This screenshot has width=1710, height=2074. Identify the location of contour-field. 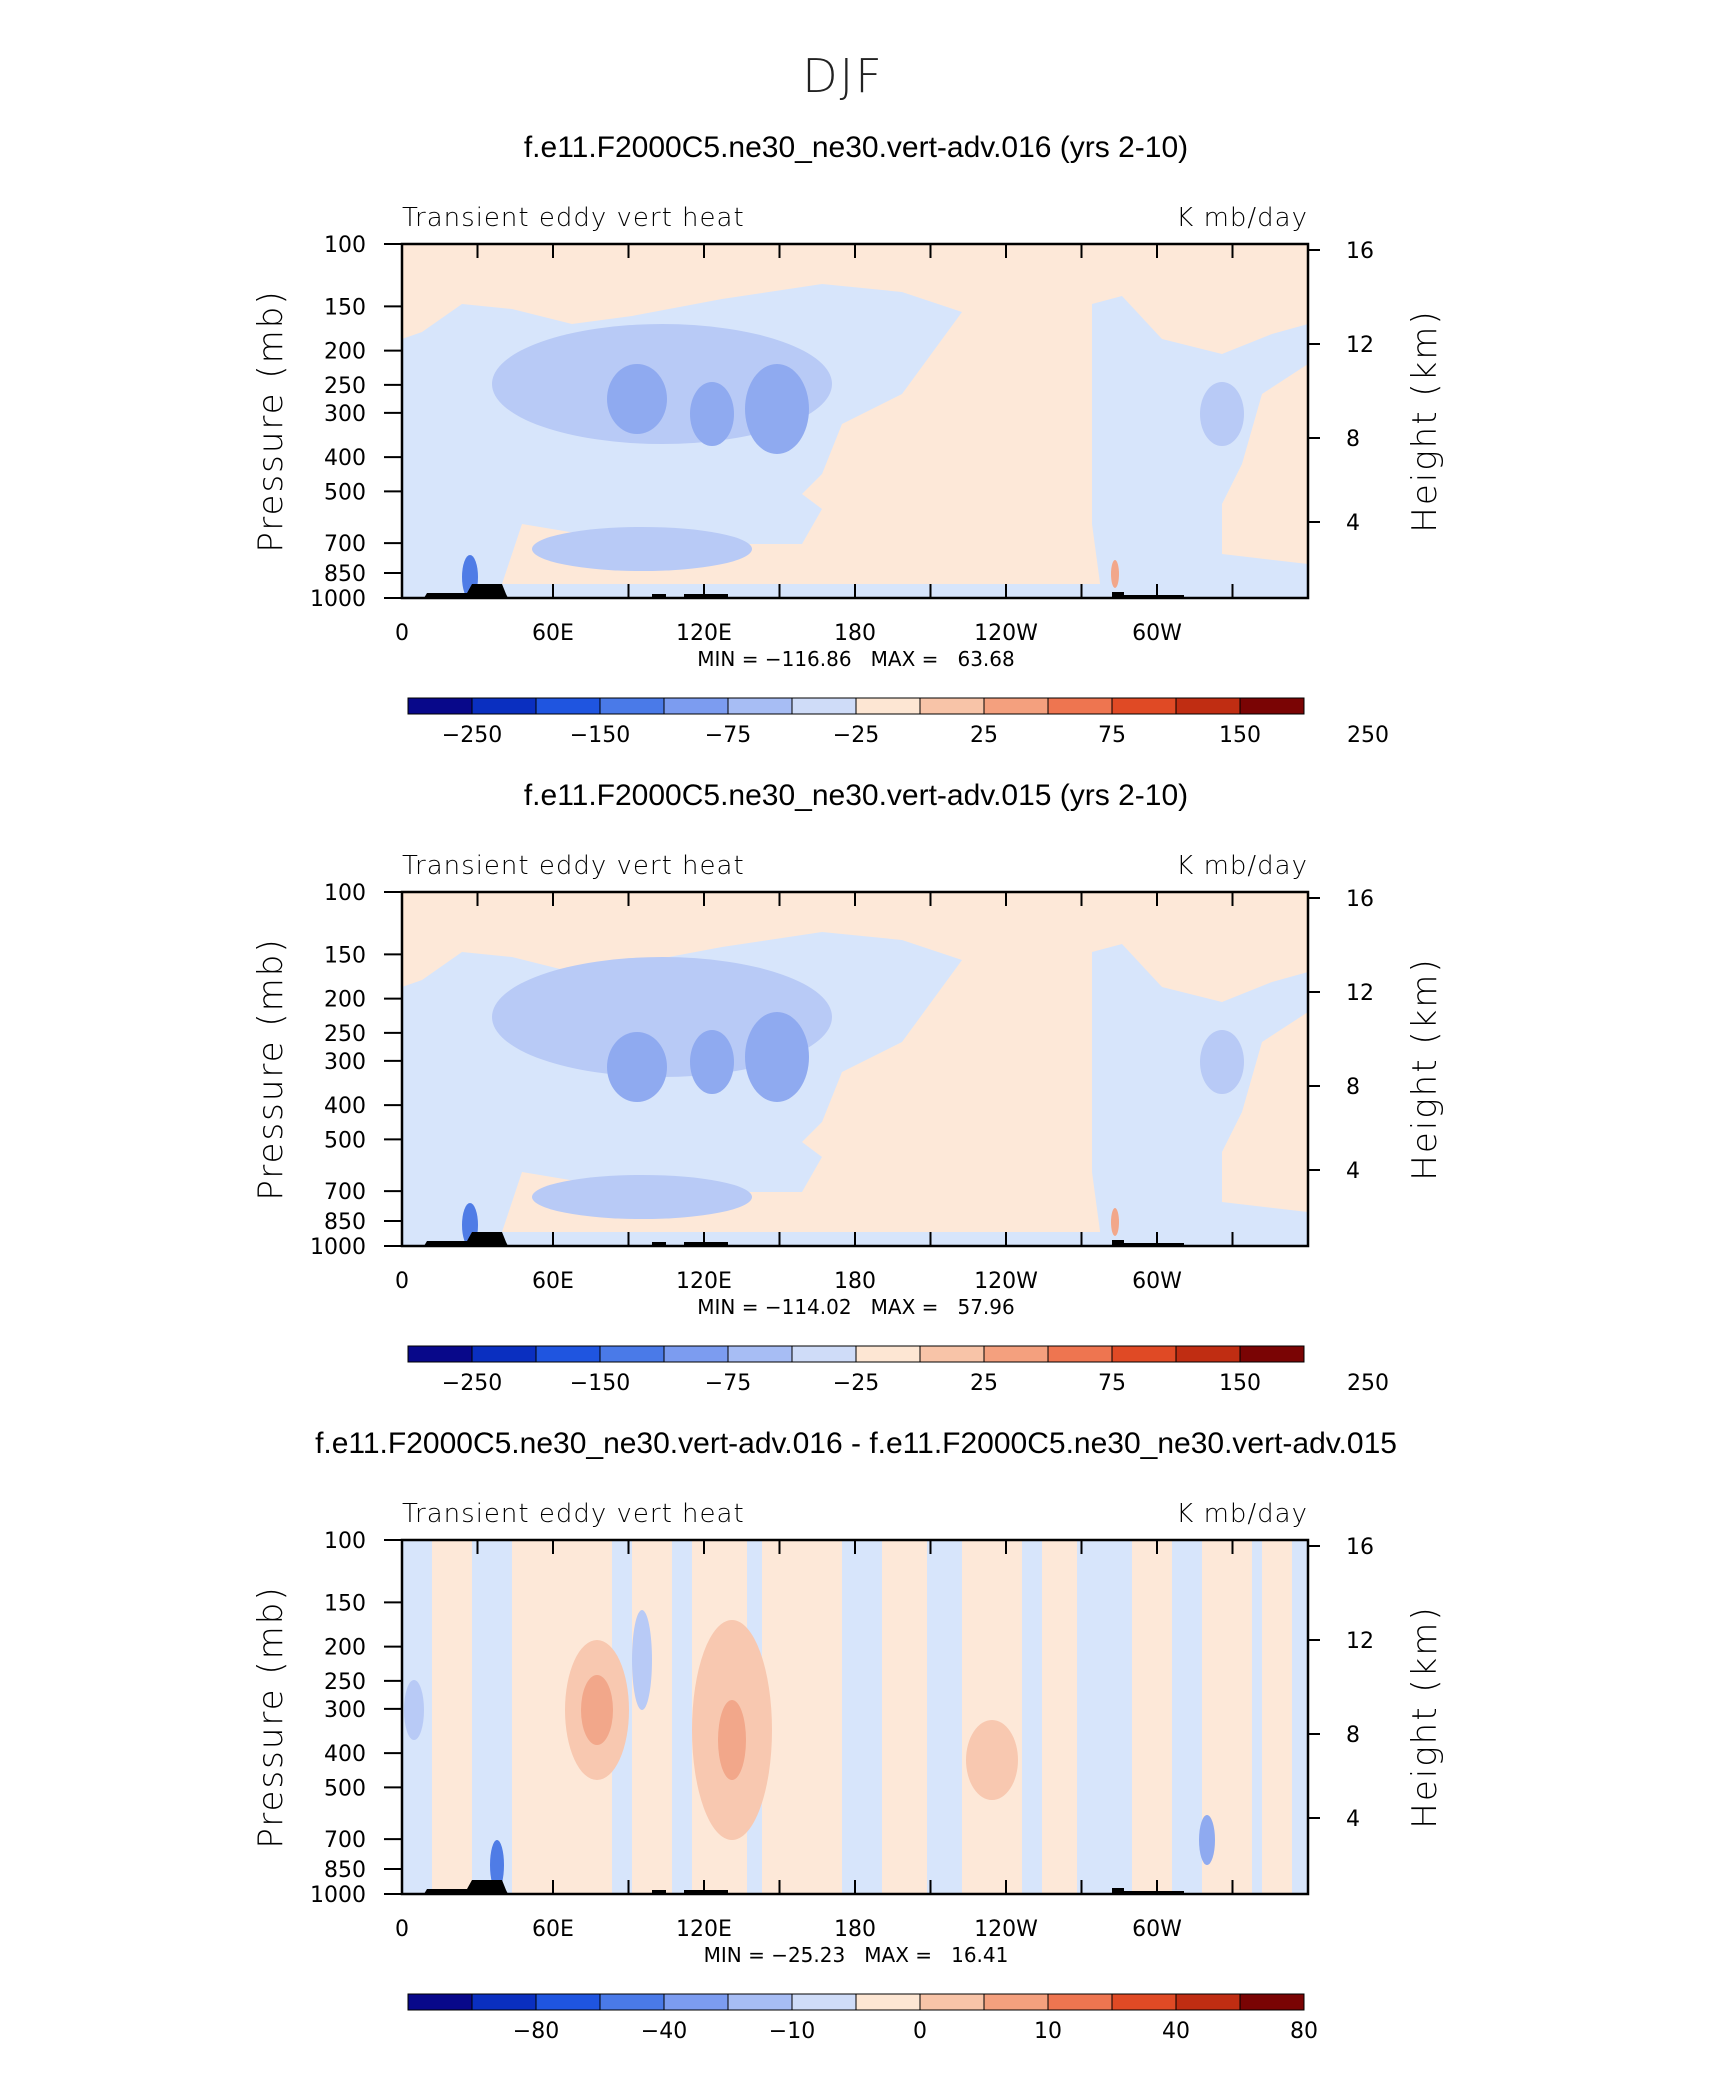
(855, 421).